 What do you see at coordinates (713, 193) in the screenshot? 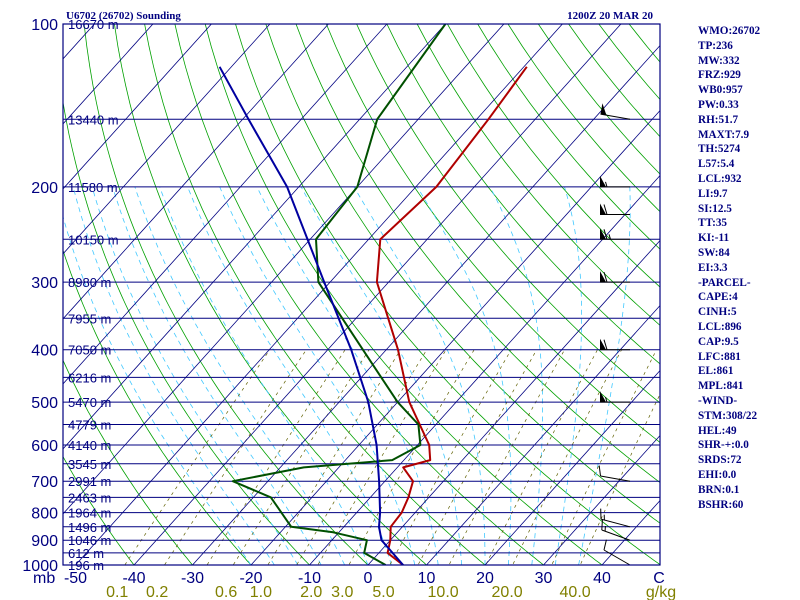
I see `sounding-index: LI:9.7` at bounding box center [713, 193].